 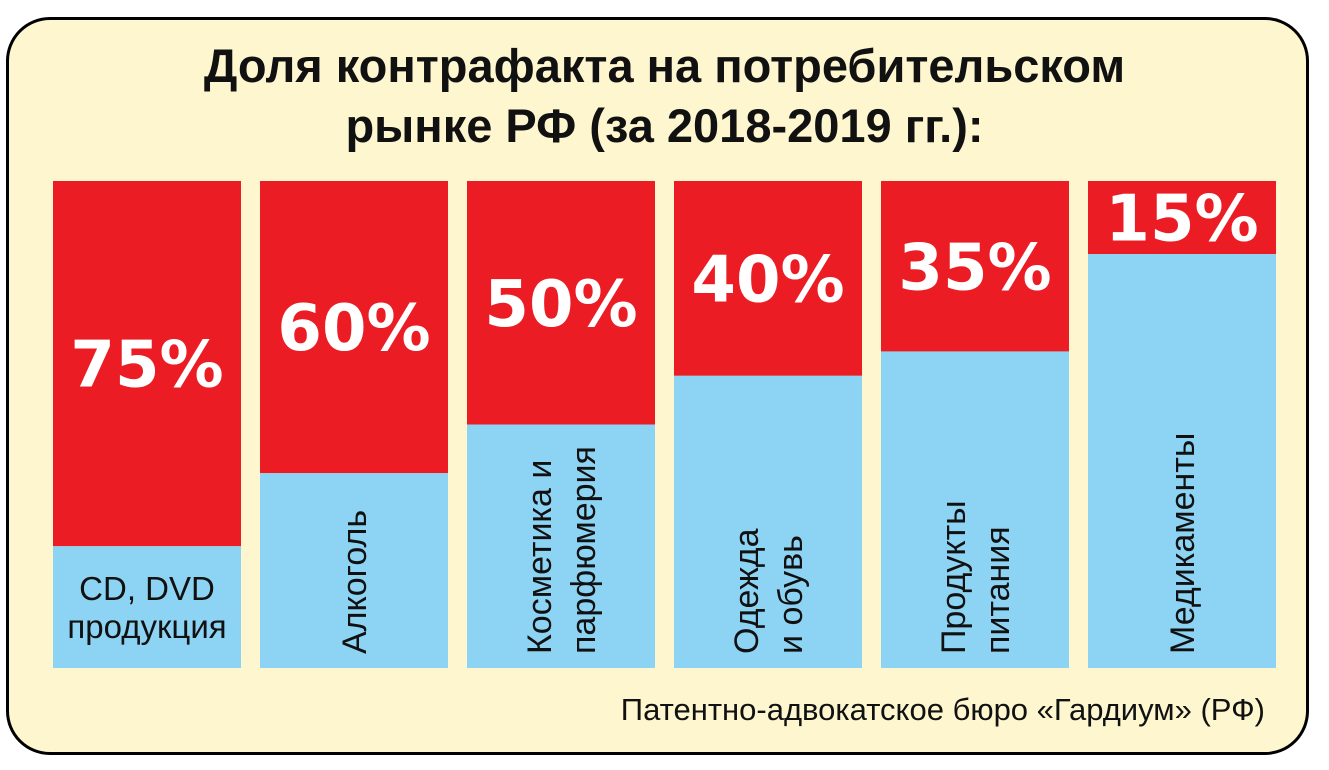 What do you see at coordinates (998, 590) in the screenshot?
I see `category-label: питания` at bounding box center [998, 590].